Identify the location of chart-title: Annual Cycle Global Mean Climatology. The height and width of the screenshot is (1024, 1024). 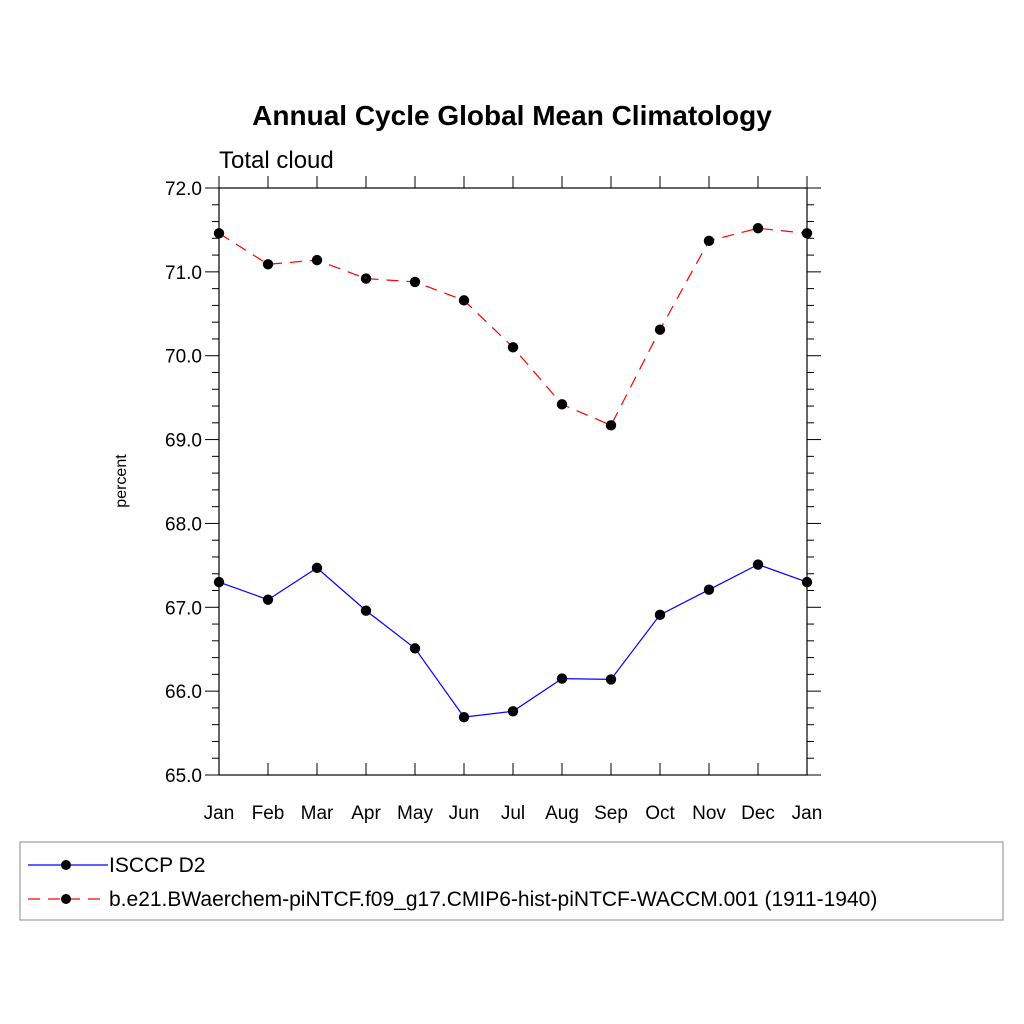
(512, 115).